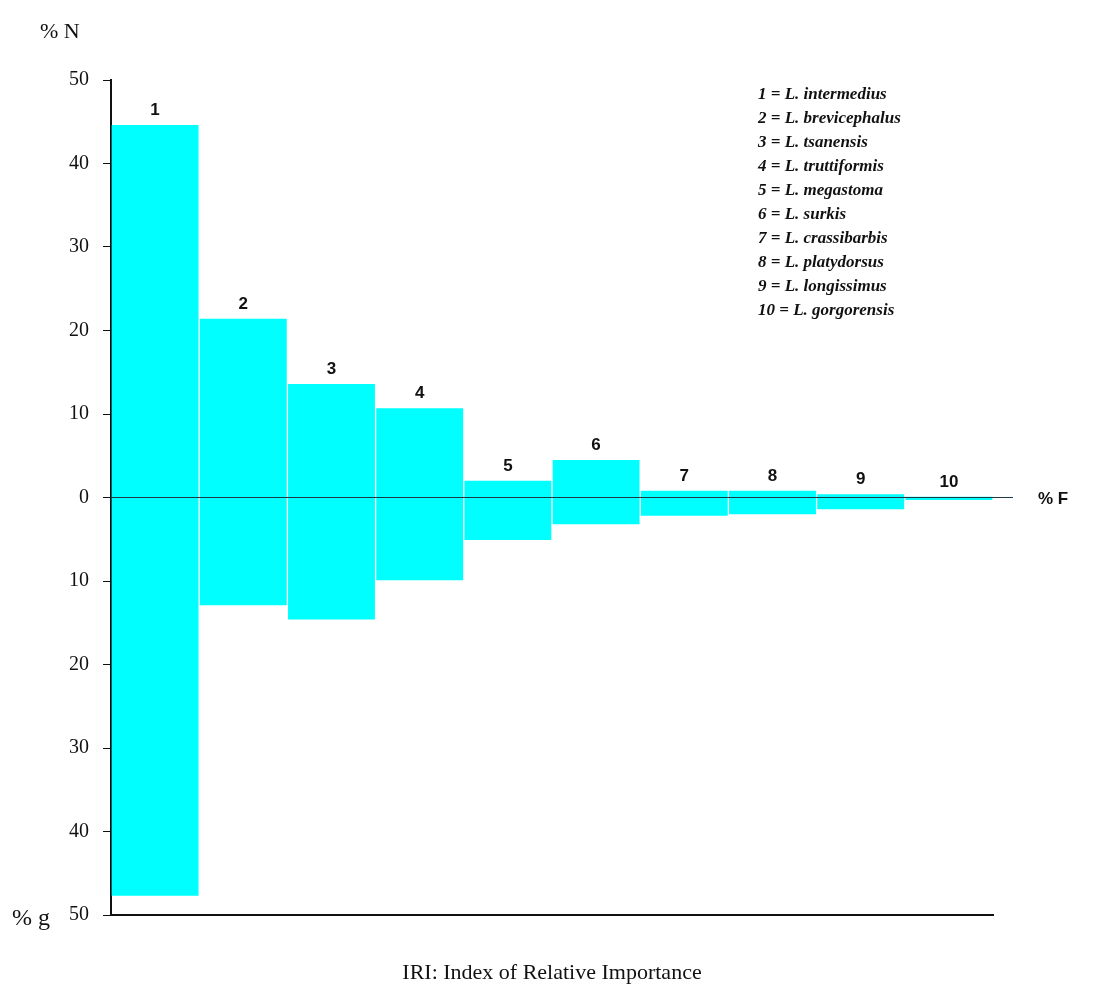 This screenshot has width=1093, height=990. Describe the element at coordinates (552, 971) in the screenshot. I see `x-axis-title: IRI: Index of Relative Importance` at that location.